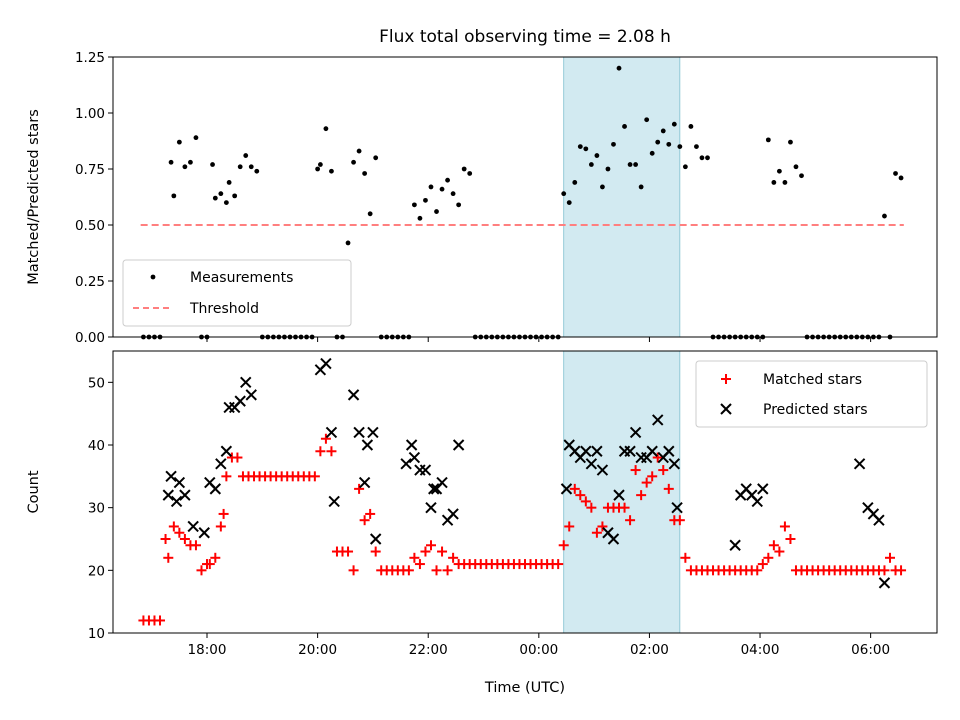 The image size is (960, 720). What do you see at coordinates (90, 114) in the screenshot?
I see `y-tick-label: 1.00` at bounding box center [90, 114].